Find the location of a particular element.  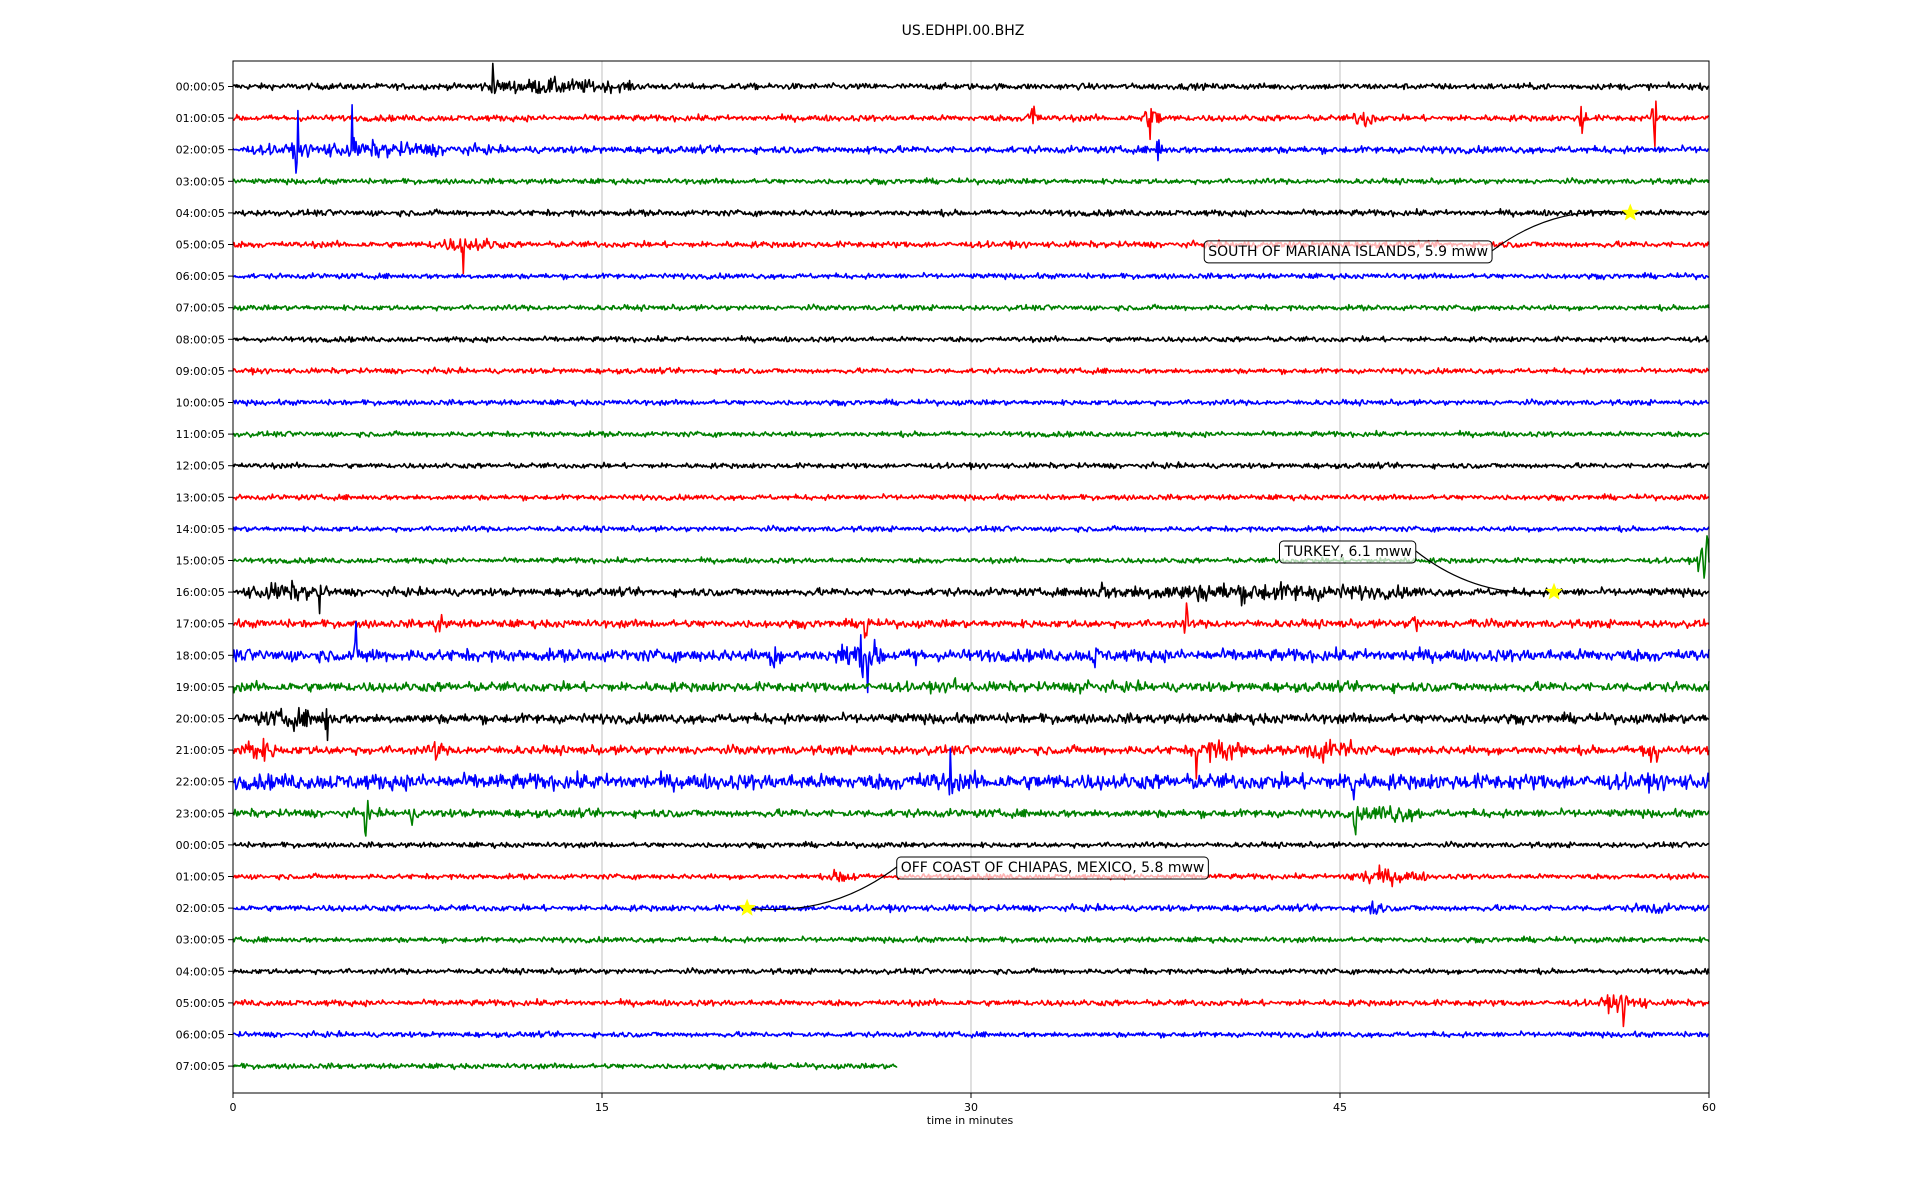

x-tick-label: 30 is located at coordinates (971, 1107).